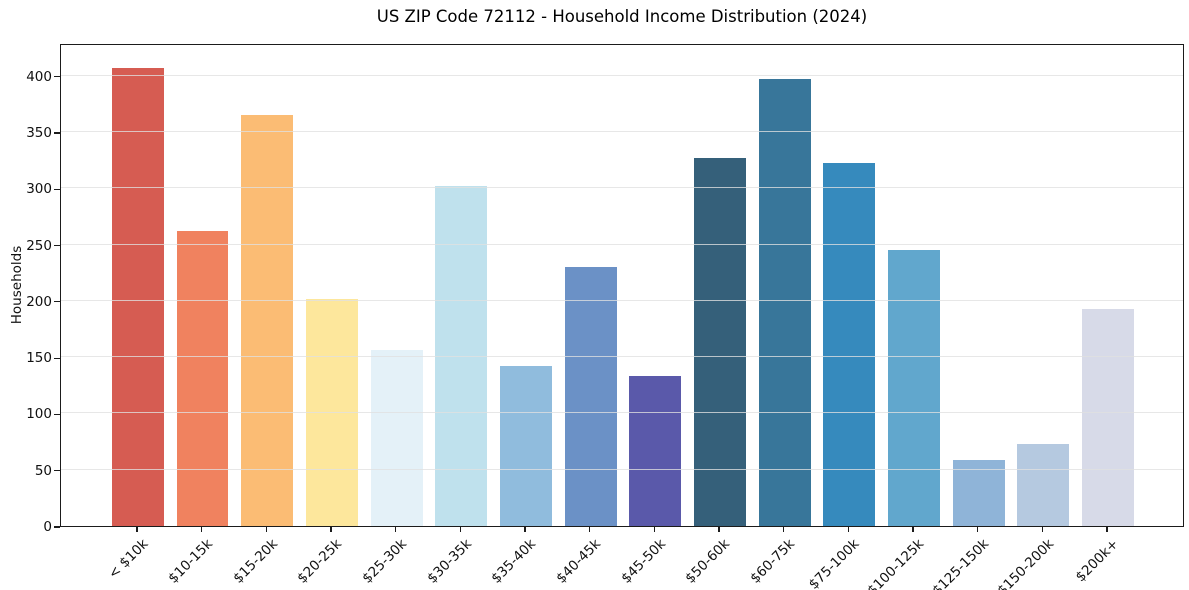 This screenshot has height=590, width=1189. What do you see at coordinates (39, 358) in the screenshot?
I see `y-tick-label: 150` at bounding box center [39, 358].